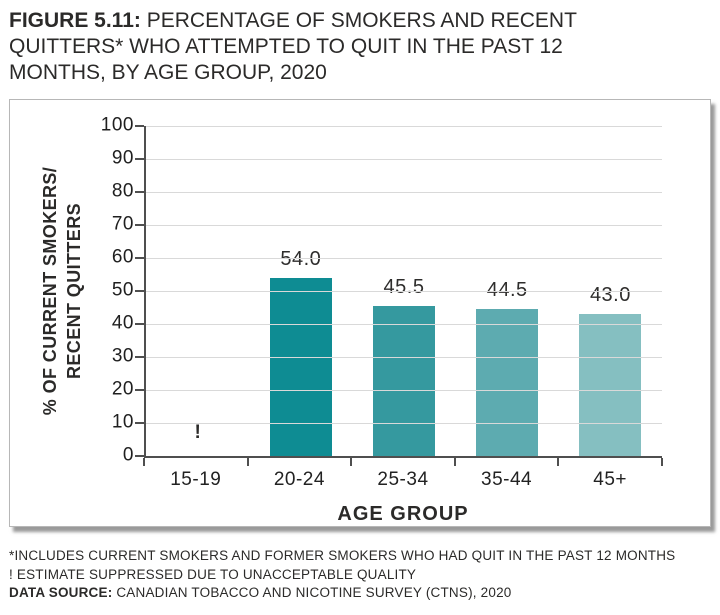  What do you see at coordinates (404, 286) in the screenshot?
I see `bar-value-label: 45.5` at bounding box center [404, 286].